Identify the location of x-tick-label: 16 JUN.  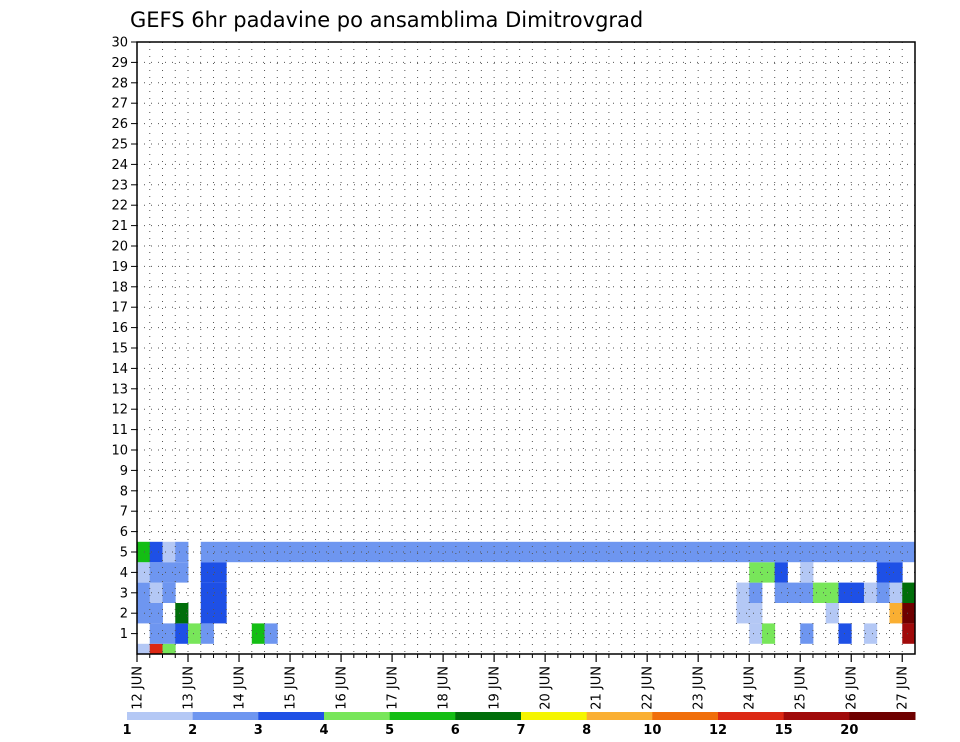
(342, 688).